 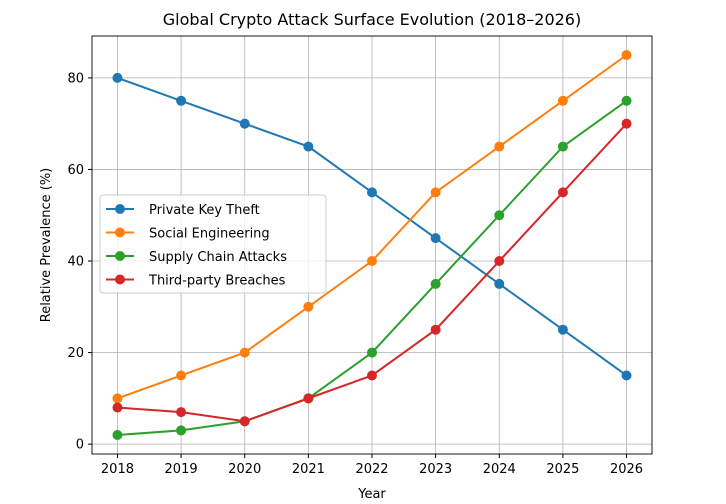 What do you see at coordinates (562, 469) in the screenshot?
I see `x-tick-label: 2025` at bounding box center [562, 469].